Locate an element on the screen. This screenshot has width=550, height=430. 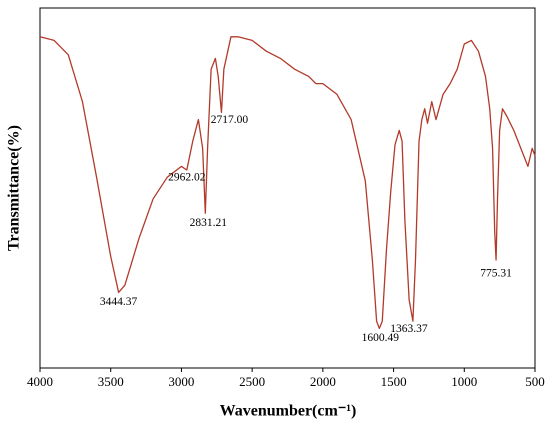
x-tick-label: 1000 is located at coordinates (464, 381).